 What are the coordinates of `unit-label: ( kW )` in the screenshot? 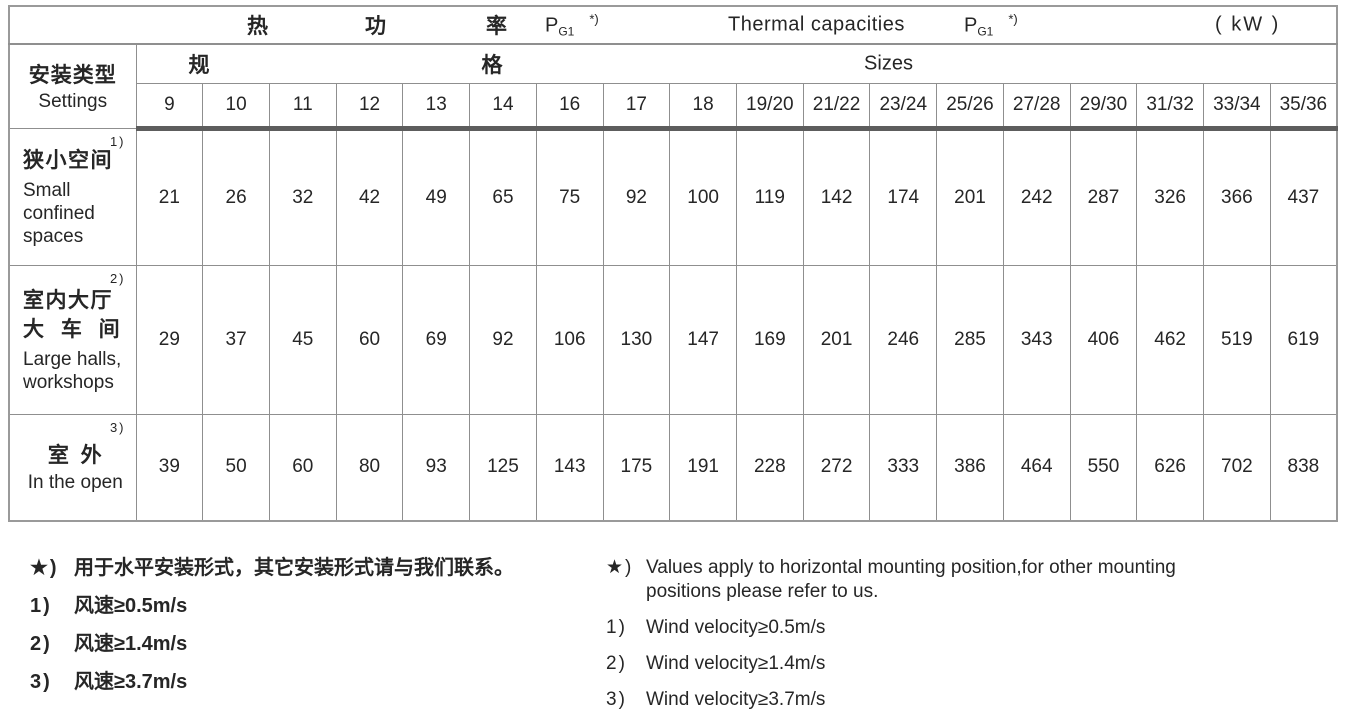 It's located at (1248, 24).